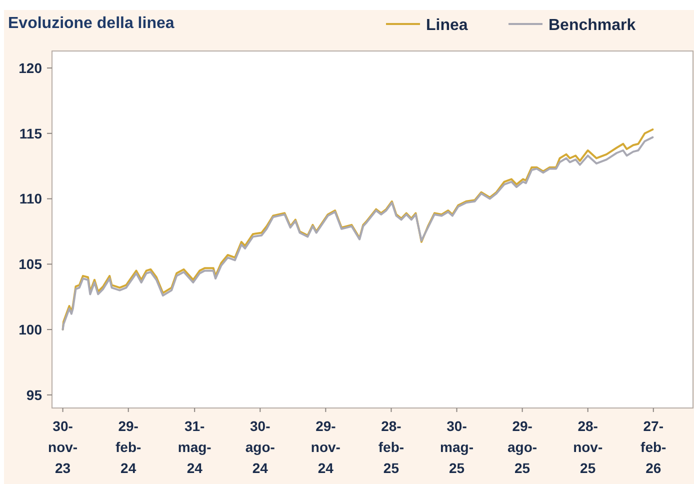  What do you see at coordinates (34, 394) in the screenshot?
I see `y-tick-label: 95` at bounding box center [34, 394].